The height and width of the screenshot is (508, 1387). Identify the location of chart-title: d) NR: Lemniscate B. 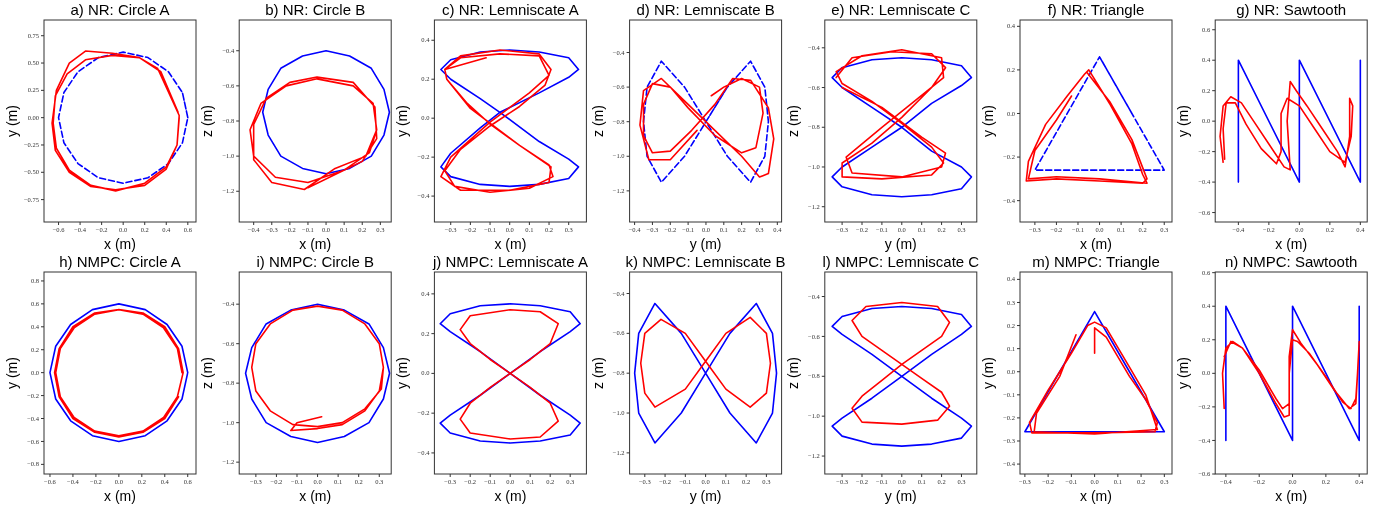
(705, 9).